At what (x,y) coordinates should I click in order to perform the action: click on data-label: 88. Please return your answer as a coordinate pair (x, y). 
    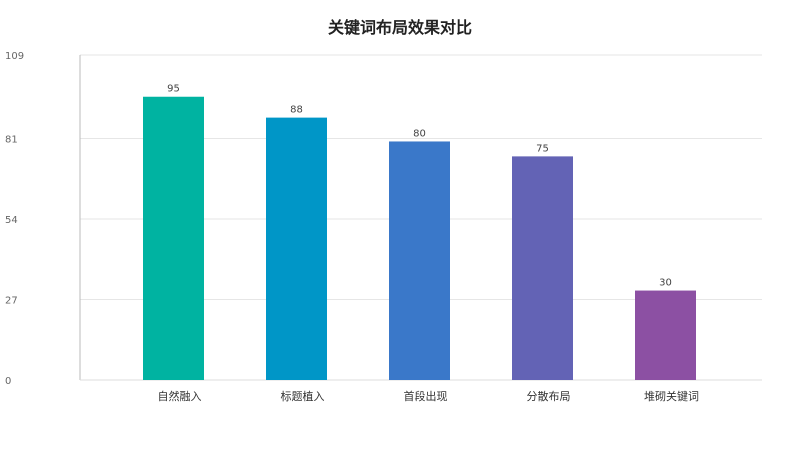
    Looking at the image, I should click on (296, 110).